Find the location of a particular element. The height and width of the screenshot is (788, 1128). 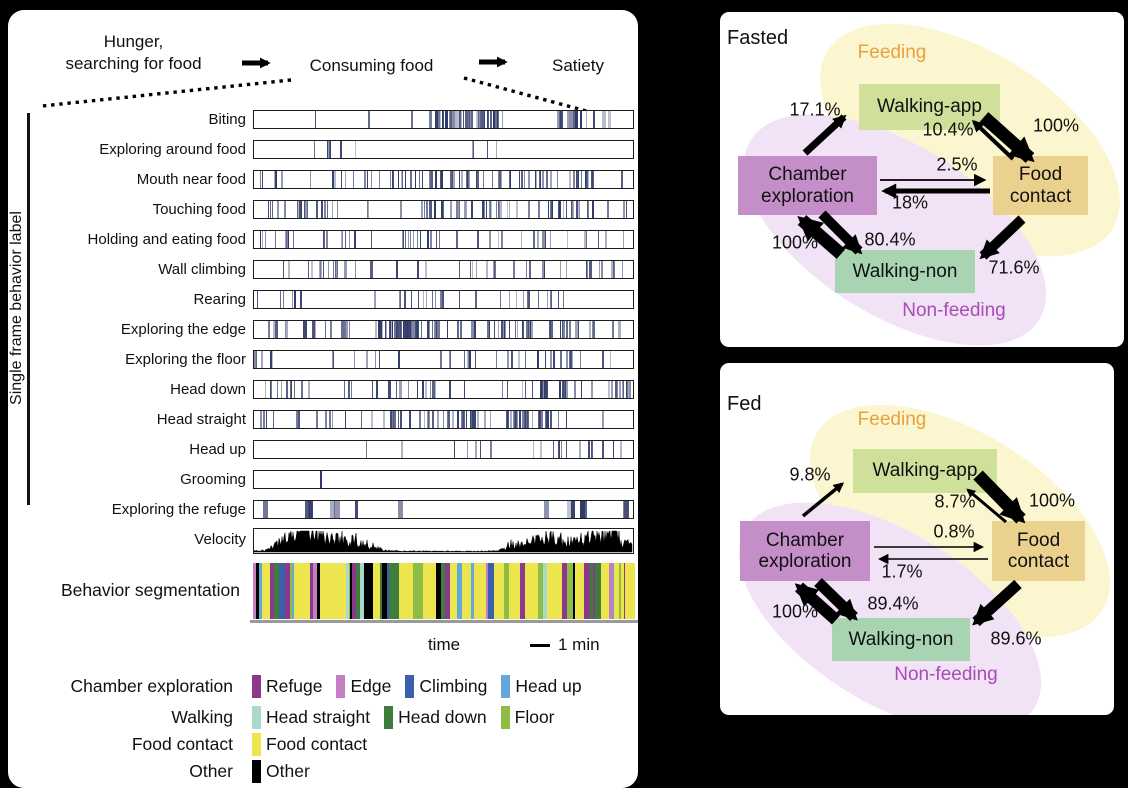

row-label: Exploring the refuge is located at coordinates (178, 509).